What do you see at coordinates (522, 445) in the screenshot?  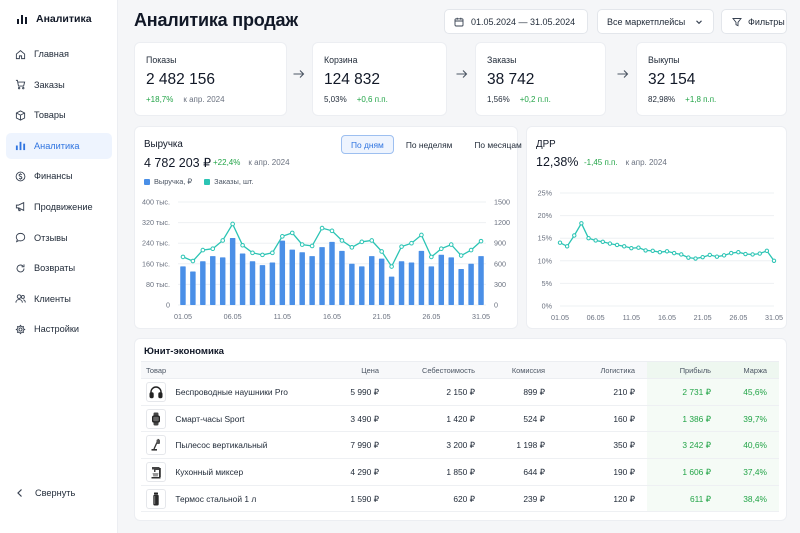 I see `commission-cell: 1 198 ₽` at bounding box center [522, 445].